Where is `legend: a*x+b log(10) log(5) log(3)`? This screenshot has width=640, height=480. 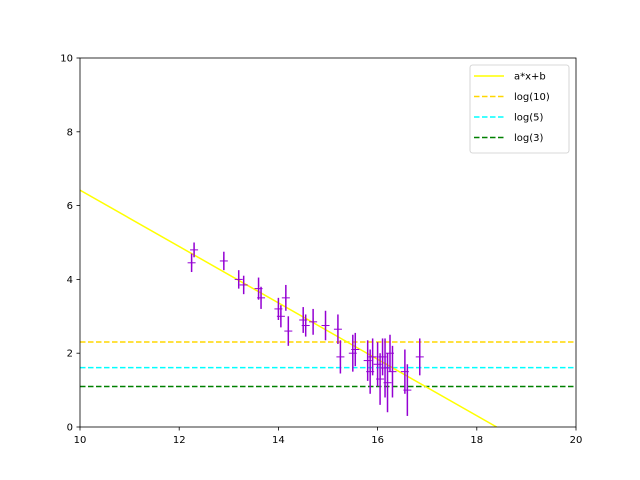
legend: a*x+b log(10) log(5) log(3) is located at coordinates (519, 109).